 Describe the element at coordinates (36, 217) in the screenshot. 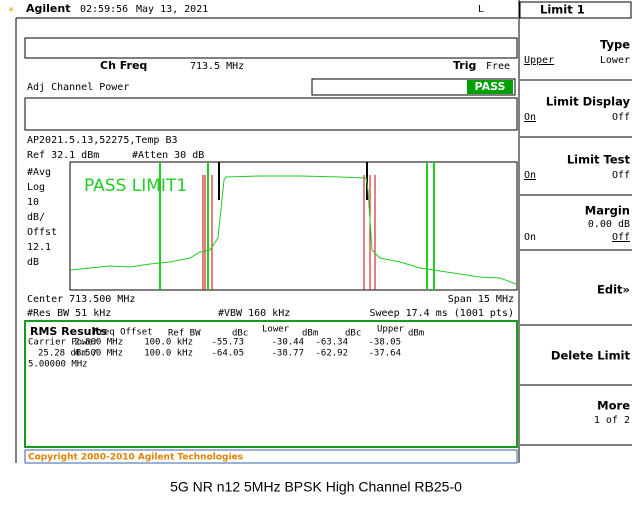

I see `scale-label: dB/` at that location.